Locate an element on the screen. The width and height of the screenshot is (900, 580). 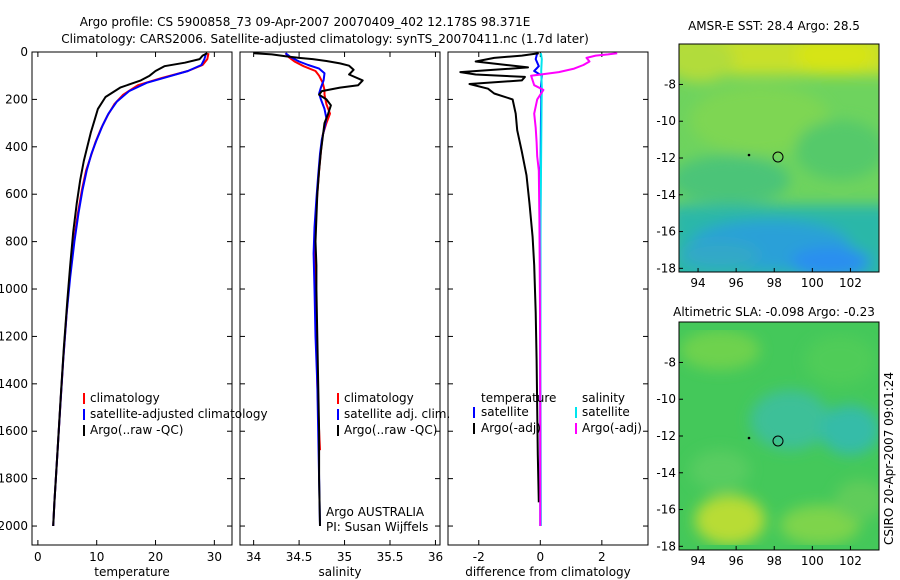
sst-map-xtick-label: 96 is located at coordinates (736, 283).